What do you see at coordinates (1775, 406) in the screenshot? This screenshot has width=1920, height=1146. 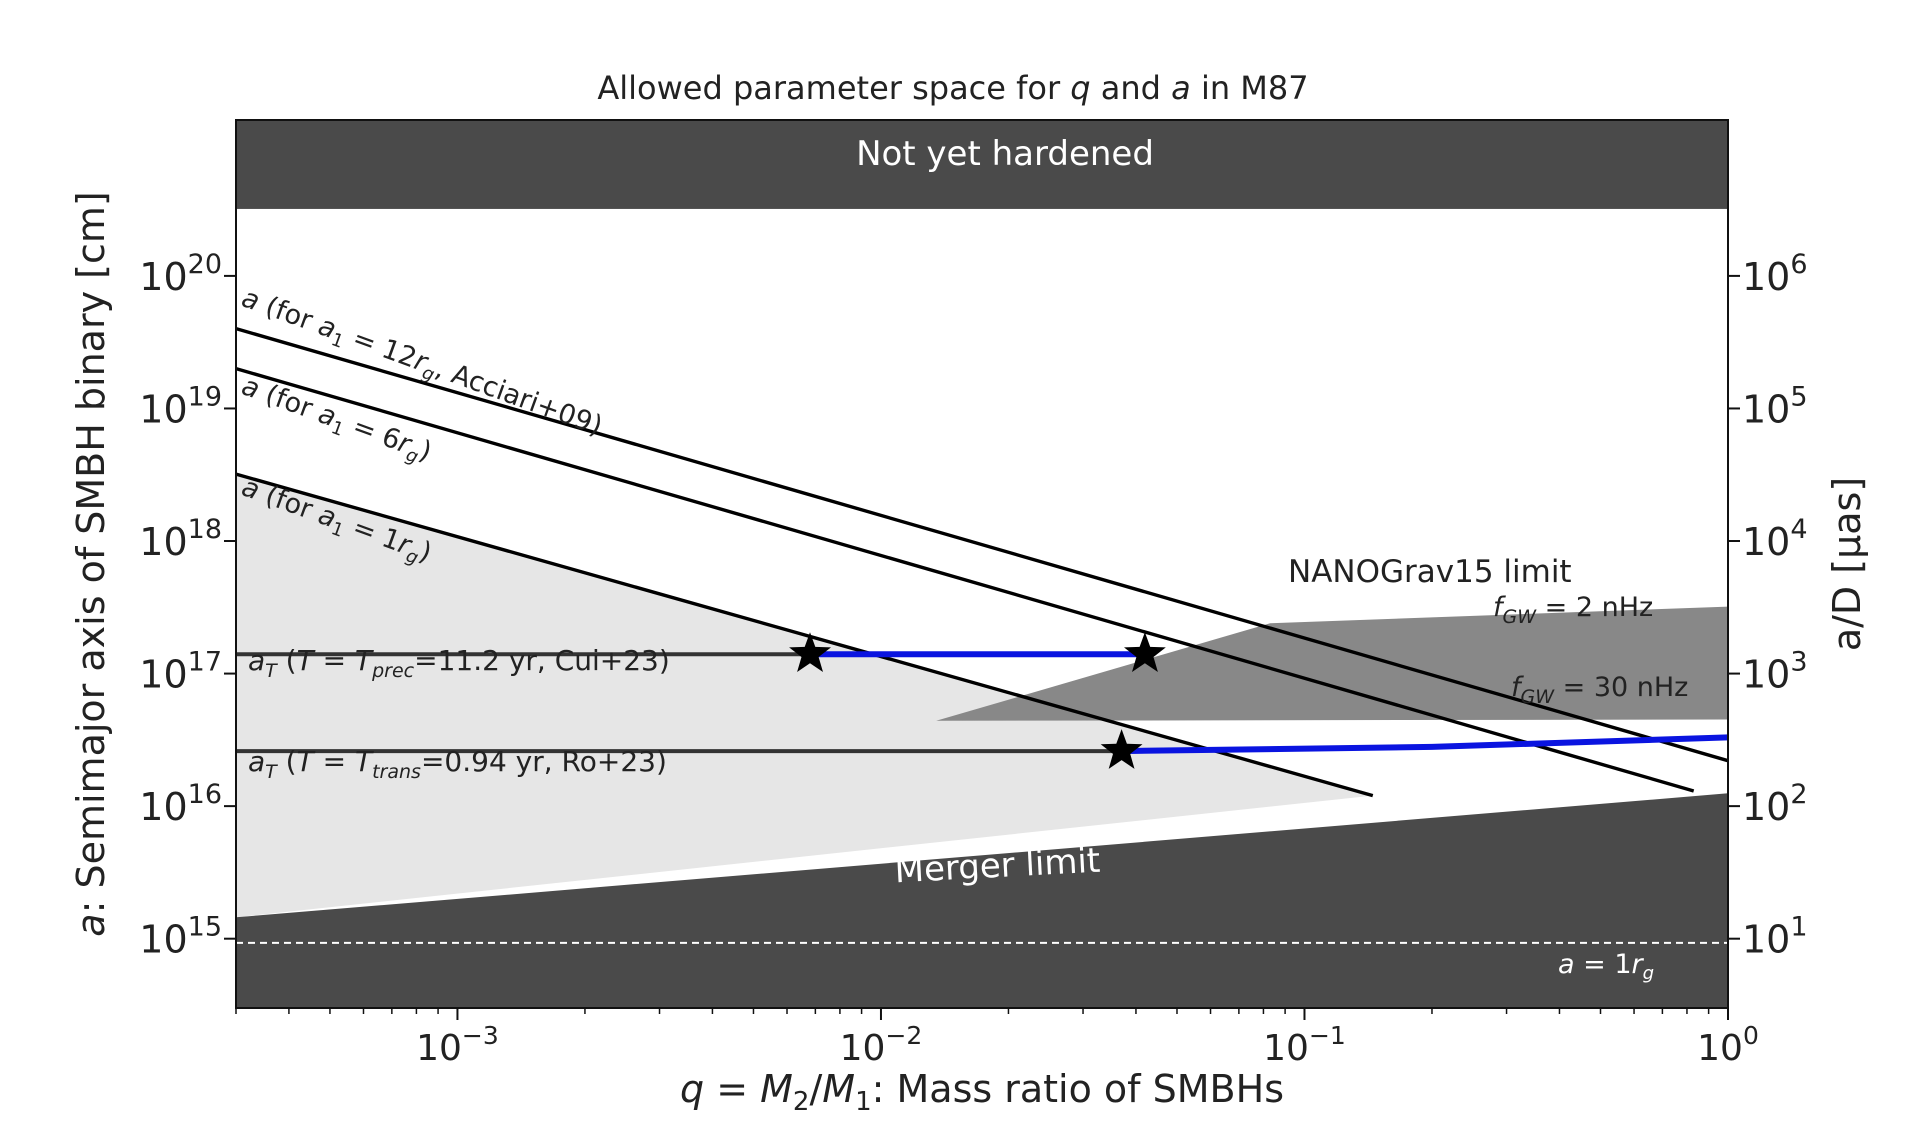 I see `y2-tick-label: 105` at bounding box center [1775, 406].